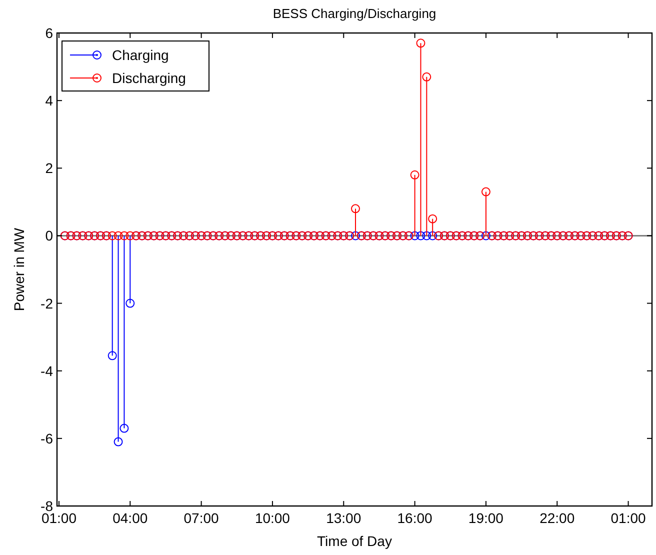  What do you see at coordinates (415, 518) in the screenshot?
I see `x-tick-label: 16:00` at bounding box center [415, 518].